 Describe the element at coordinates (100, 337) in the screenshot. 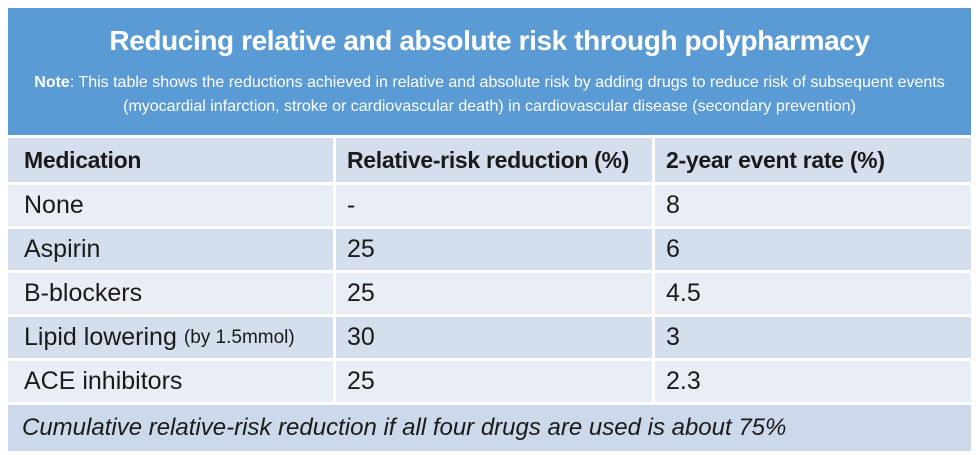

I see `medication-name: Lipid lowering` at that location.